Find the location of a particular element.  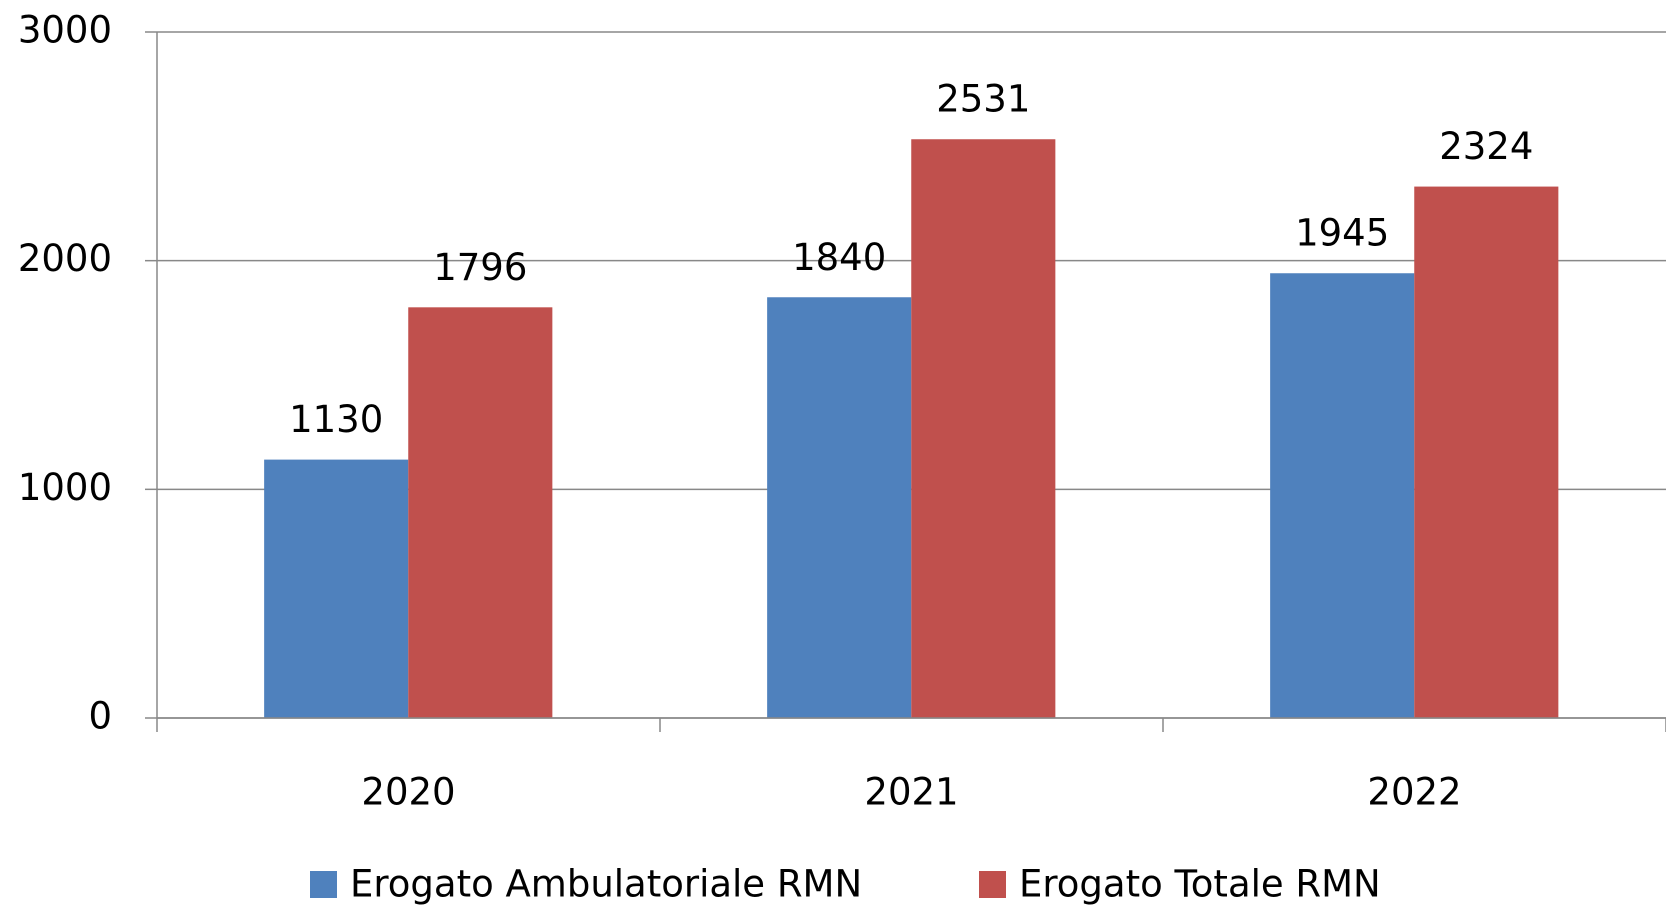

x-tick-label: 2021 is located at coordinates (911, 792).